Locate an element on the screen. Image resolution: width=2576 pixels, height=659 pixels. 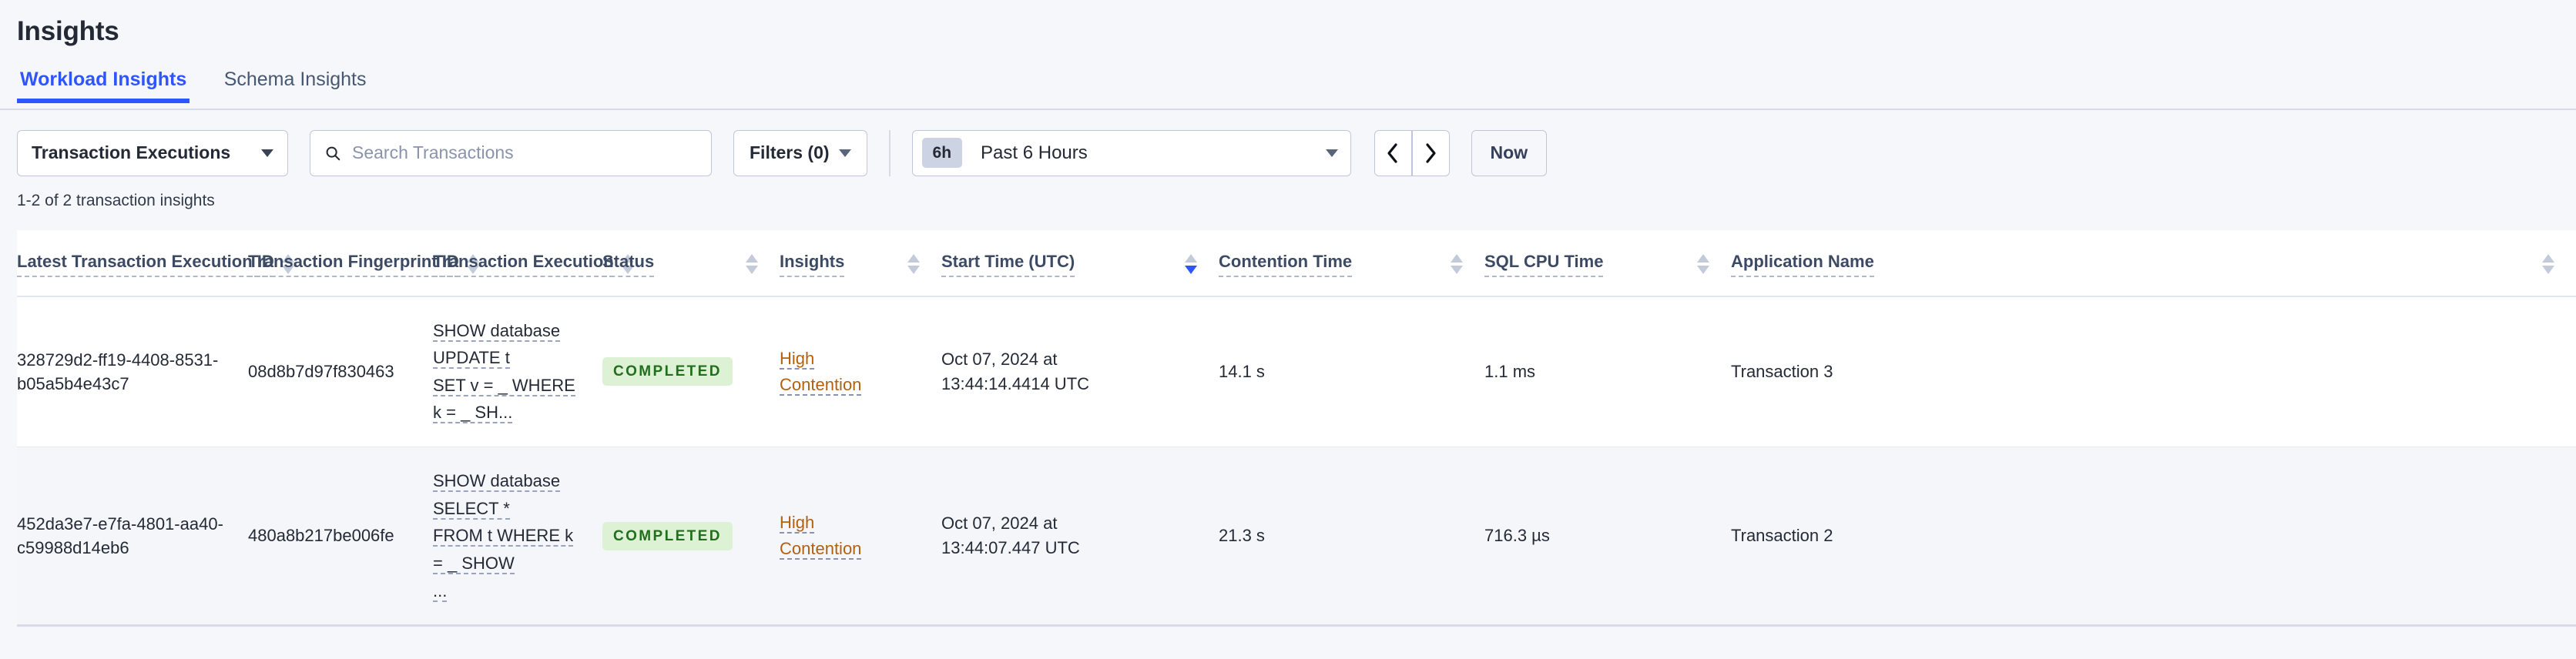
time-next-button is located at coordinates (1430, 152).